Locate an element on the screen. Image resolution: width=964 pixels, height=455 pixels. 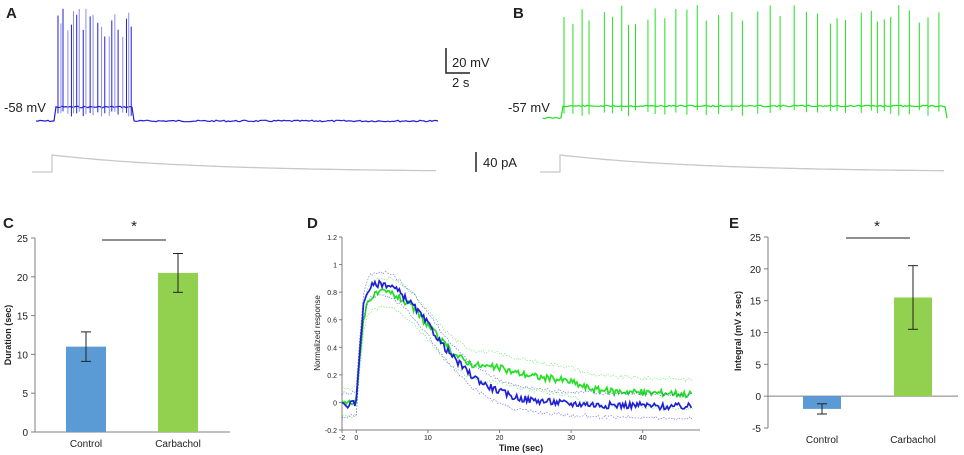
panel-b-stimulus-trace is located at coordinates (742, 163).